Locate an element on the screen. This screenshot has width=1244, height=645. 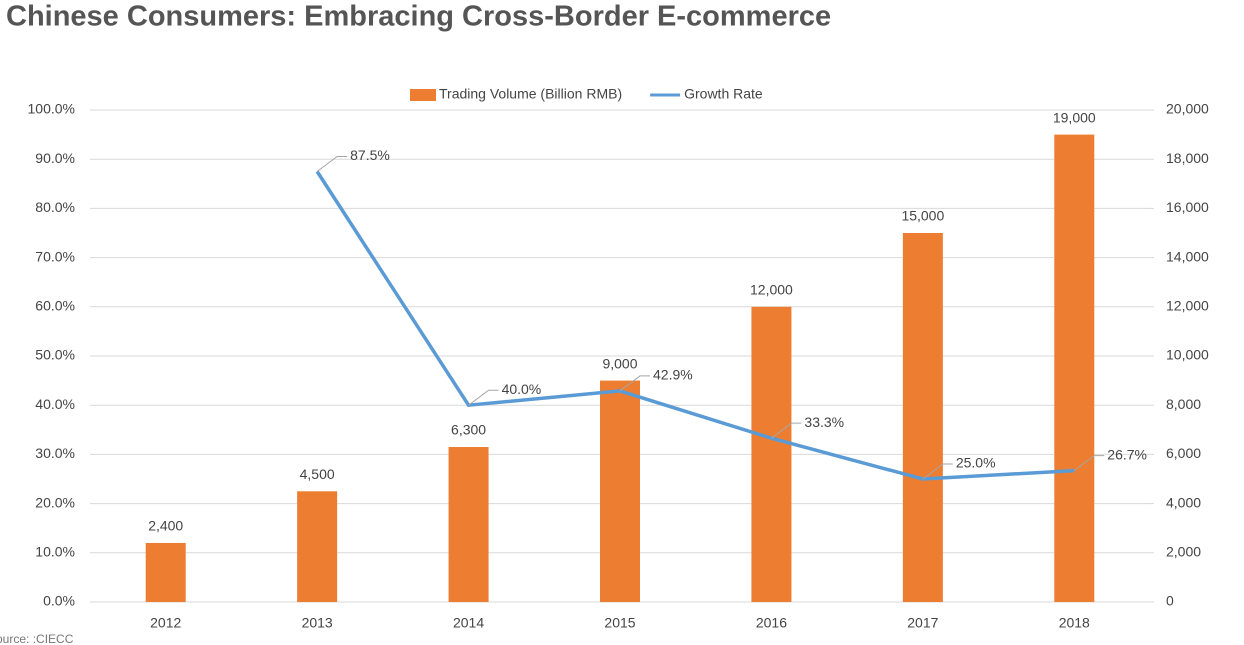
data-label: 26.7% is located at coordinates (1127, 454).